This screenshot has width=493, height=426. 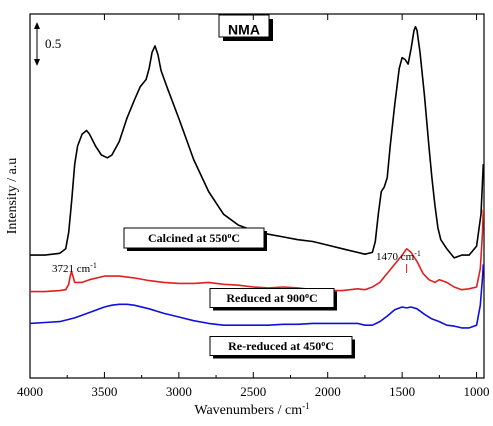 I want to click on annotation-2: 1470 cm-1, so click(x=398, y=256).